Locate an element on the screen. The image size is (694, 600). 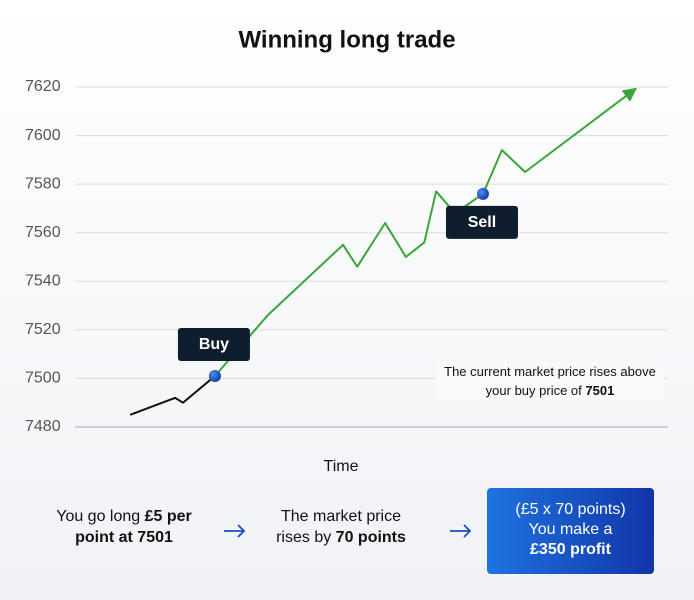
step-bold: £350 profit is located at coordinates (570, 549).